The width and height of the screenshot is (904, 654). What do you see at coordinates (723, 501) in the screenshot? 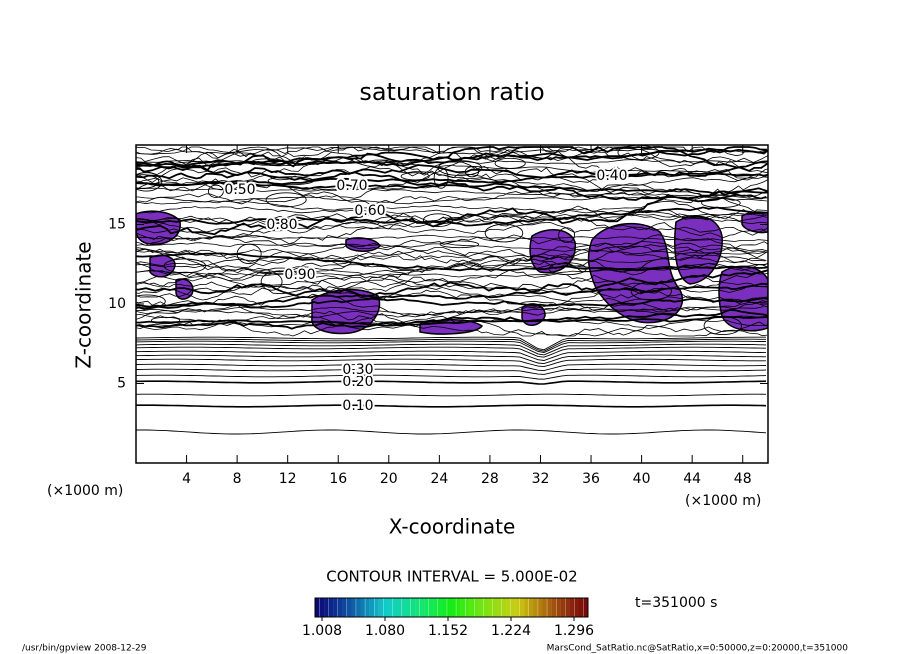
I see `y-unit: (×1000 m)` at bounding box center [723, 501].